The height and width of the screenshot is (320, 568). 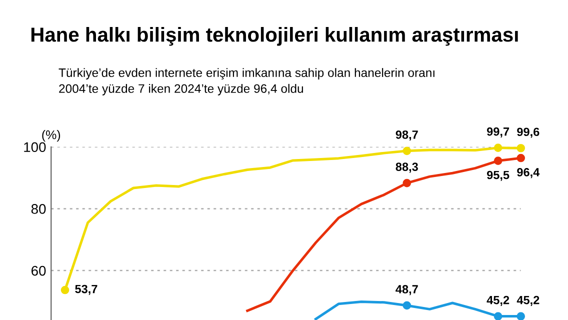 I want to click on y-axis-title: (%), so click(x=51, y=136).